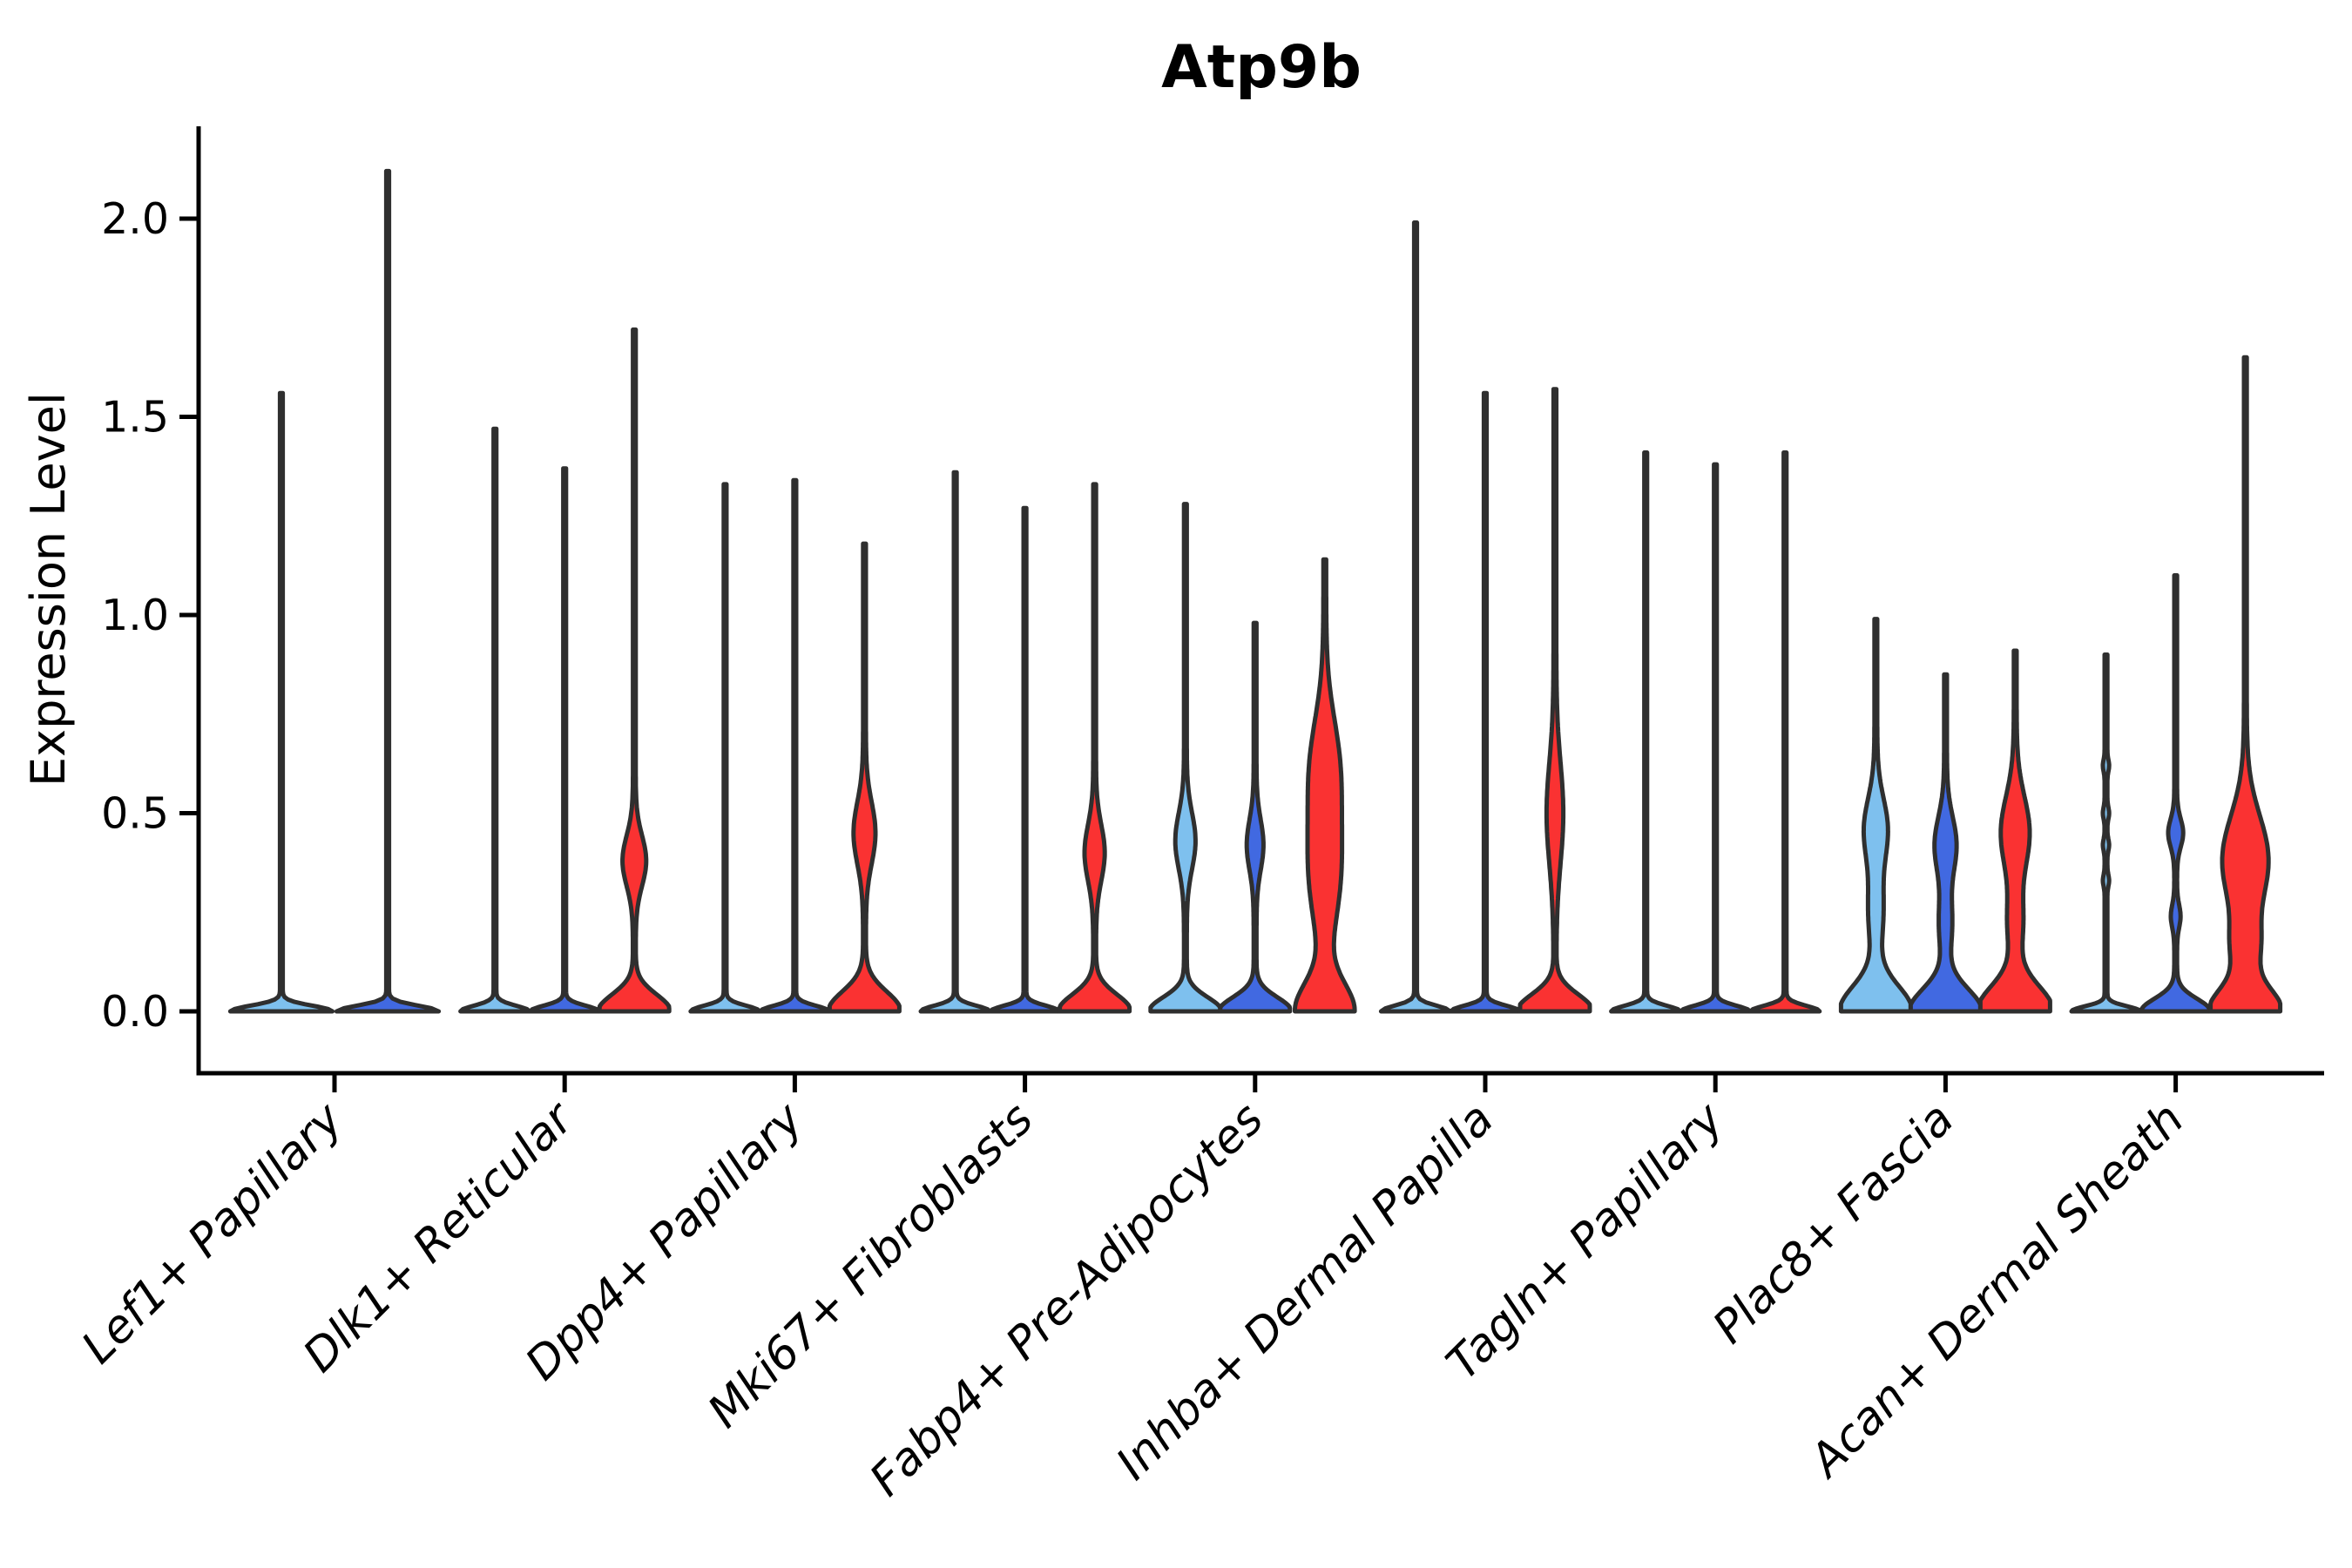 This screenshot has height=1568, width=2352. Describe the element at coordinates (1876, 815) in the screenshot. I see `violin-7-lightblue` at that location.